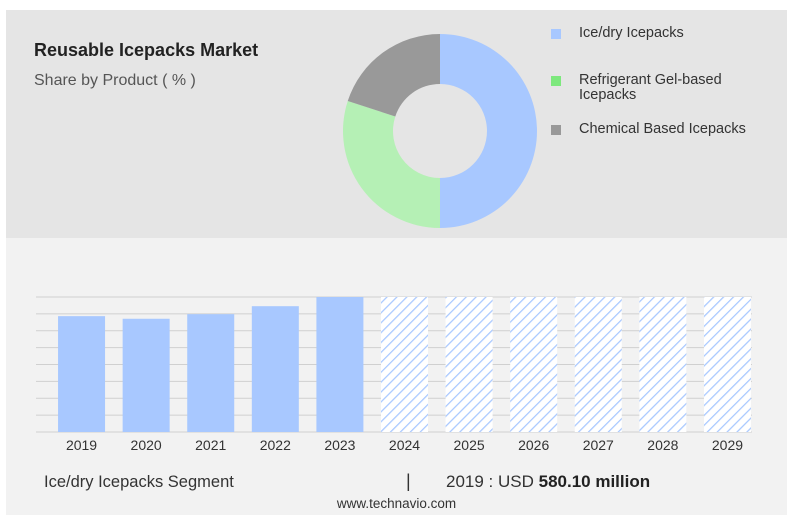 This screenshot has height=520, width=793. What do you see at coordinates (146, 50) in the screenshot?
I see `chart-title: Reusable Icepacks Market` at bounding box center [146, 50].